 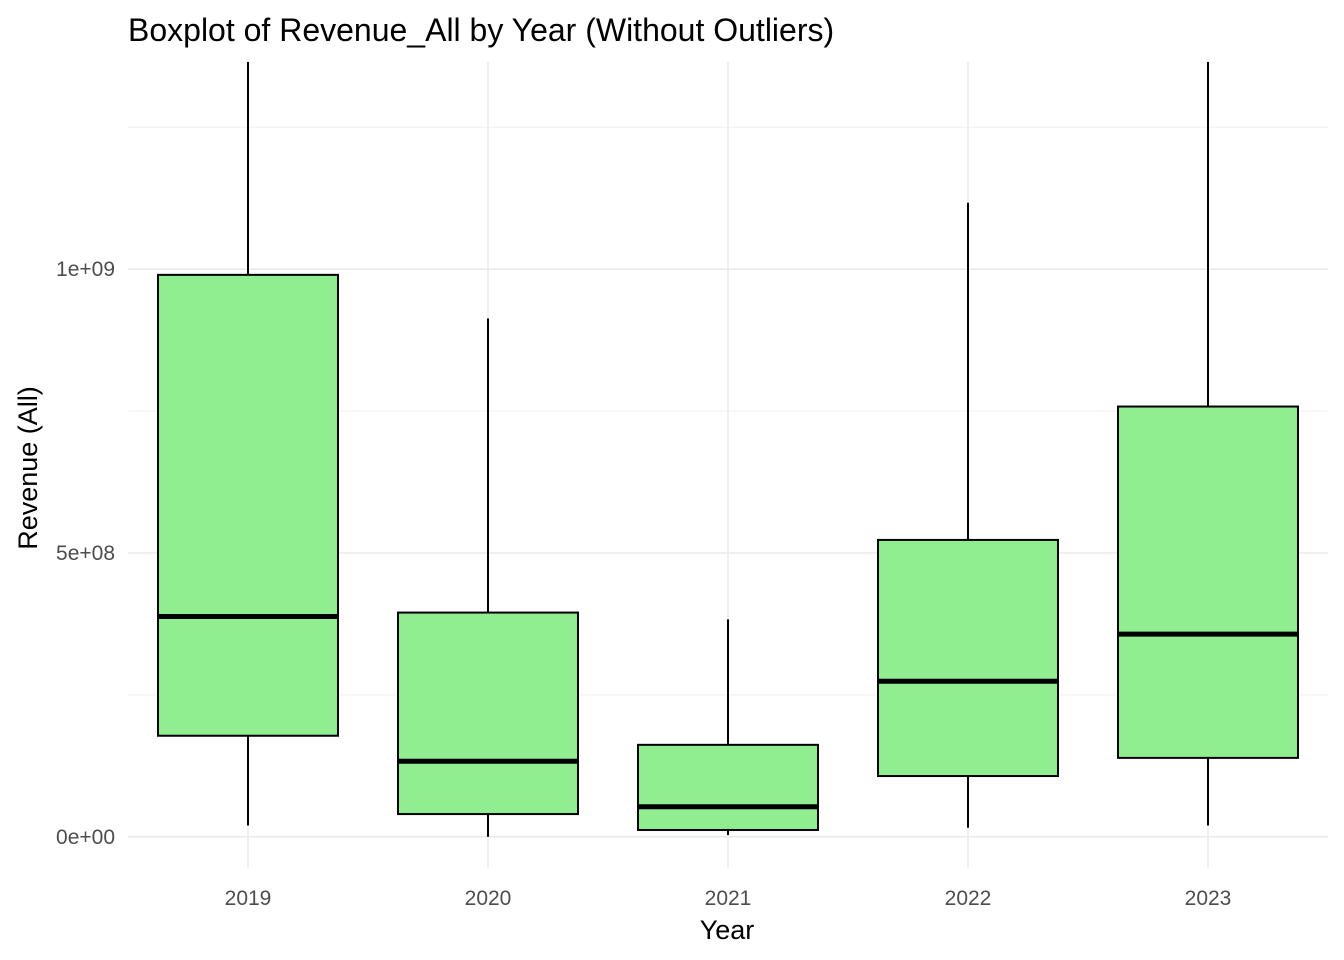 What do you see at coordinates (28, 468) in the screenshot?
I see `y-axis-title: Revenue (All)` at bounding box center [28, 468].